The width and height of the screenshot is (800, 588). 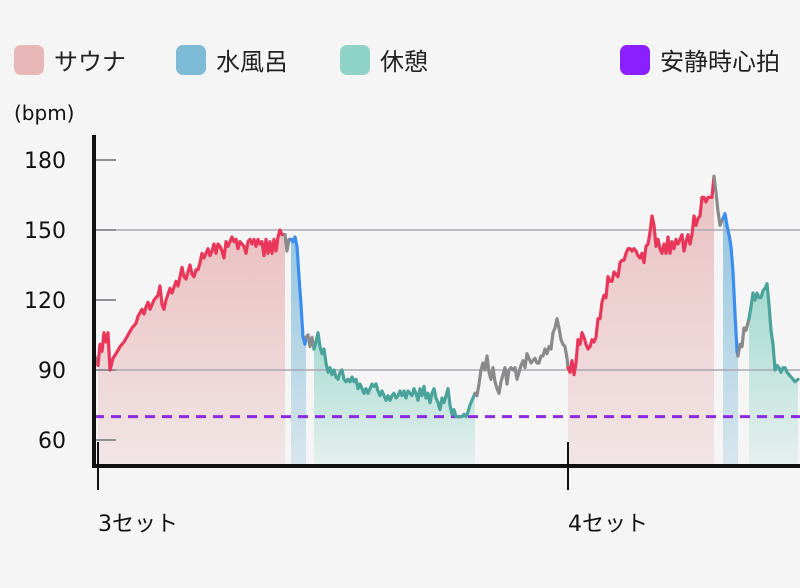 I want to click on legend-label-sauna: サウナ, so click(x=90, y=62).